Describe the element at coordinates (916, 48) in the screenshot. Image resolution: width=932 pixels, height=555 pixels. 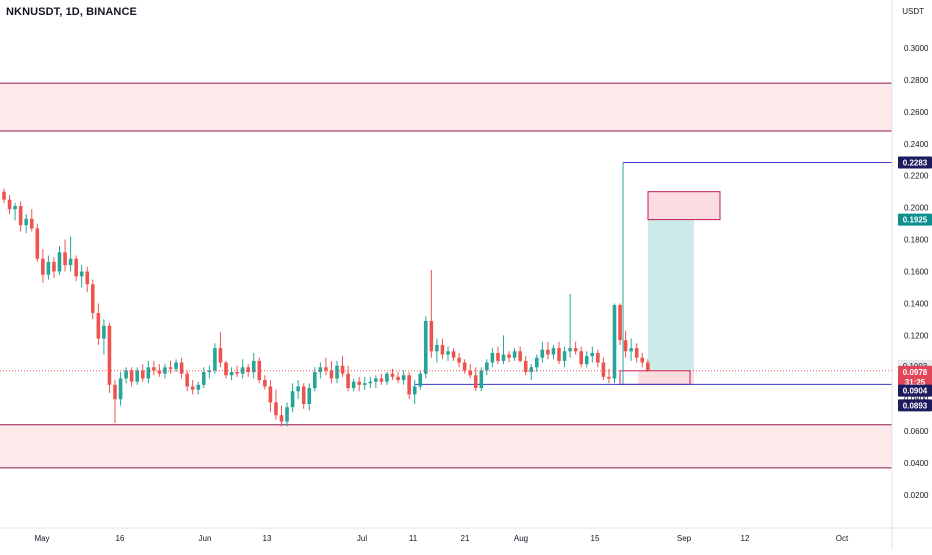
I see `y-tick-label: 0.3000` at that location.